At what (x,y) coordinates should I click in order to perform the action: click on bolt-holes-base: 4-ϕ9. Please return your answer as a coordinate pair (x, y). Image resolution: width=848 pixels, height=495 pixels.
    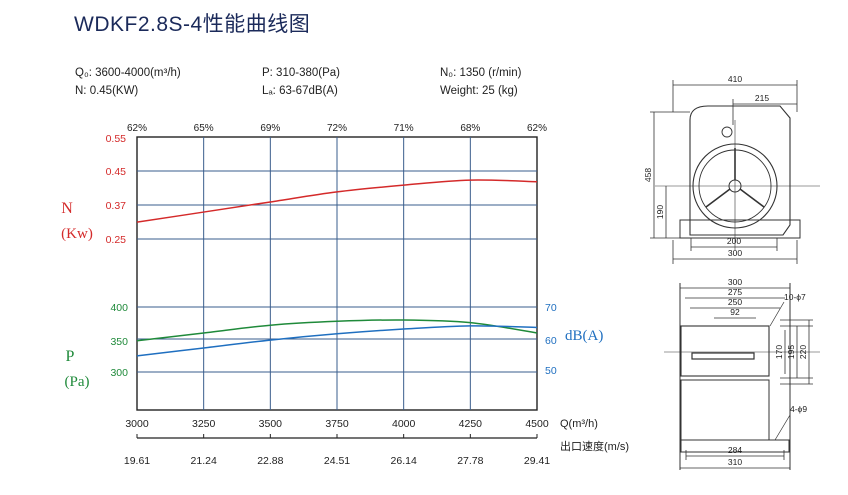
    Looking at the image, I should click on (798, 409).